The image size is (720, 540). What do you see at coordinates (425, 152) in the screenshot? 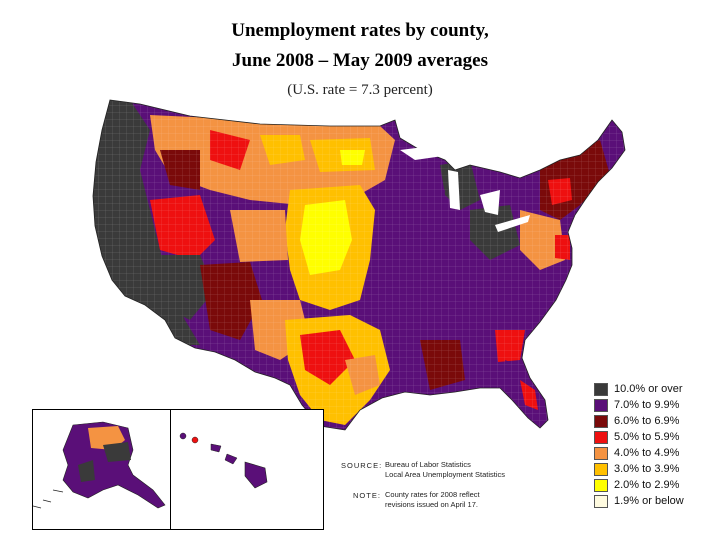
I see `lake-superior` at bounding box center [425, 152].